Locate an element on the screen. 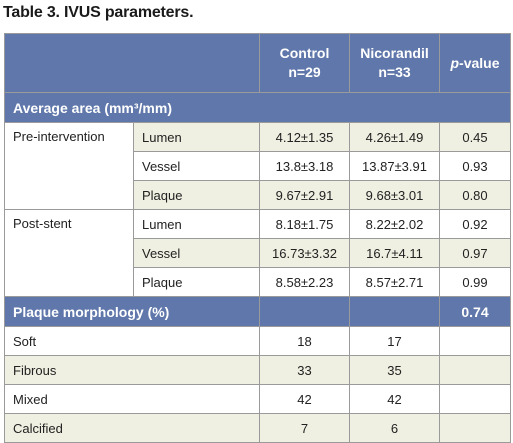  table-row: Fibrous 33 35 is located at coordinates (257, 370).